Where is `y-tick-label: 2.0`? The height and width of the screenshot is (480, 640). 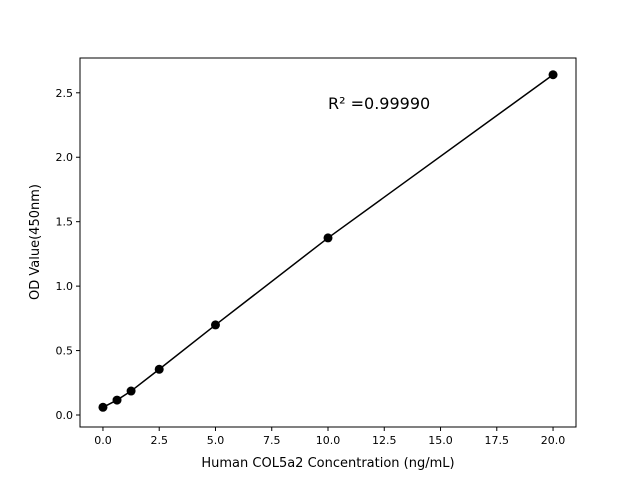 y-tick-label: 2.0 is located at coordinates (65, 157).